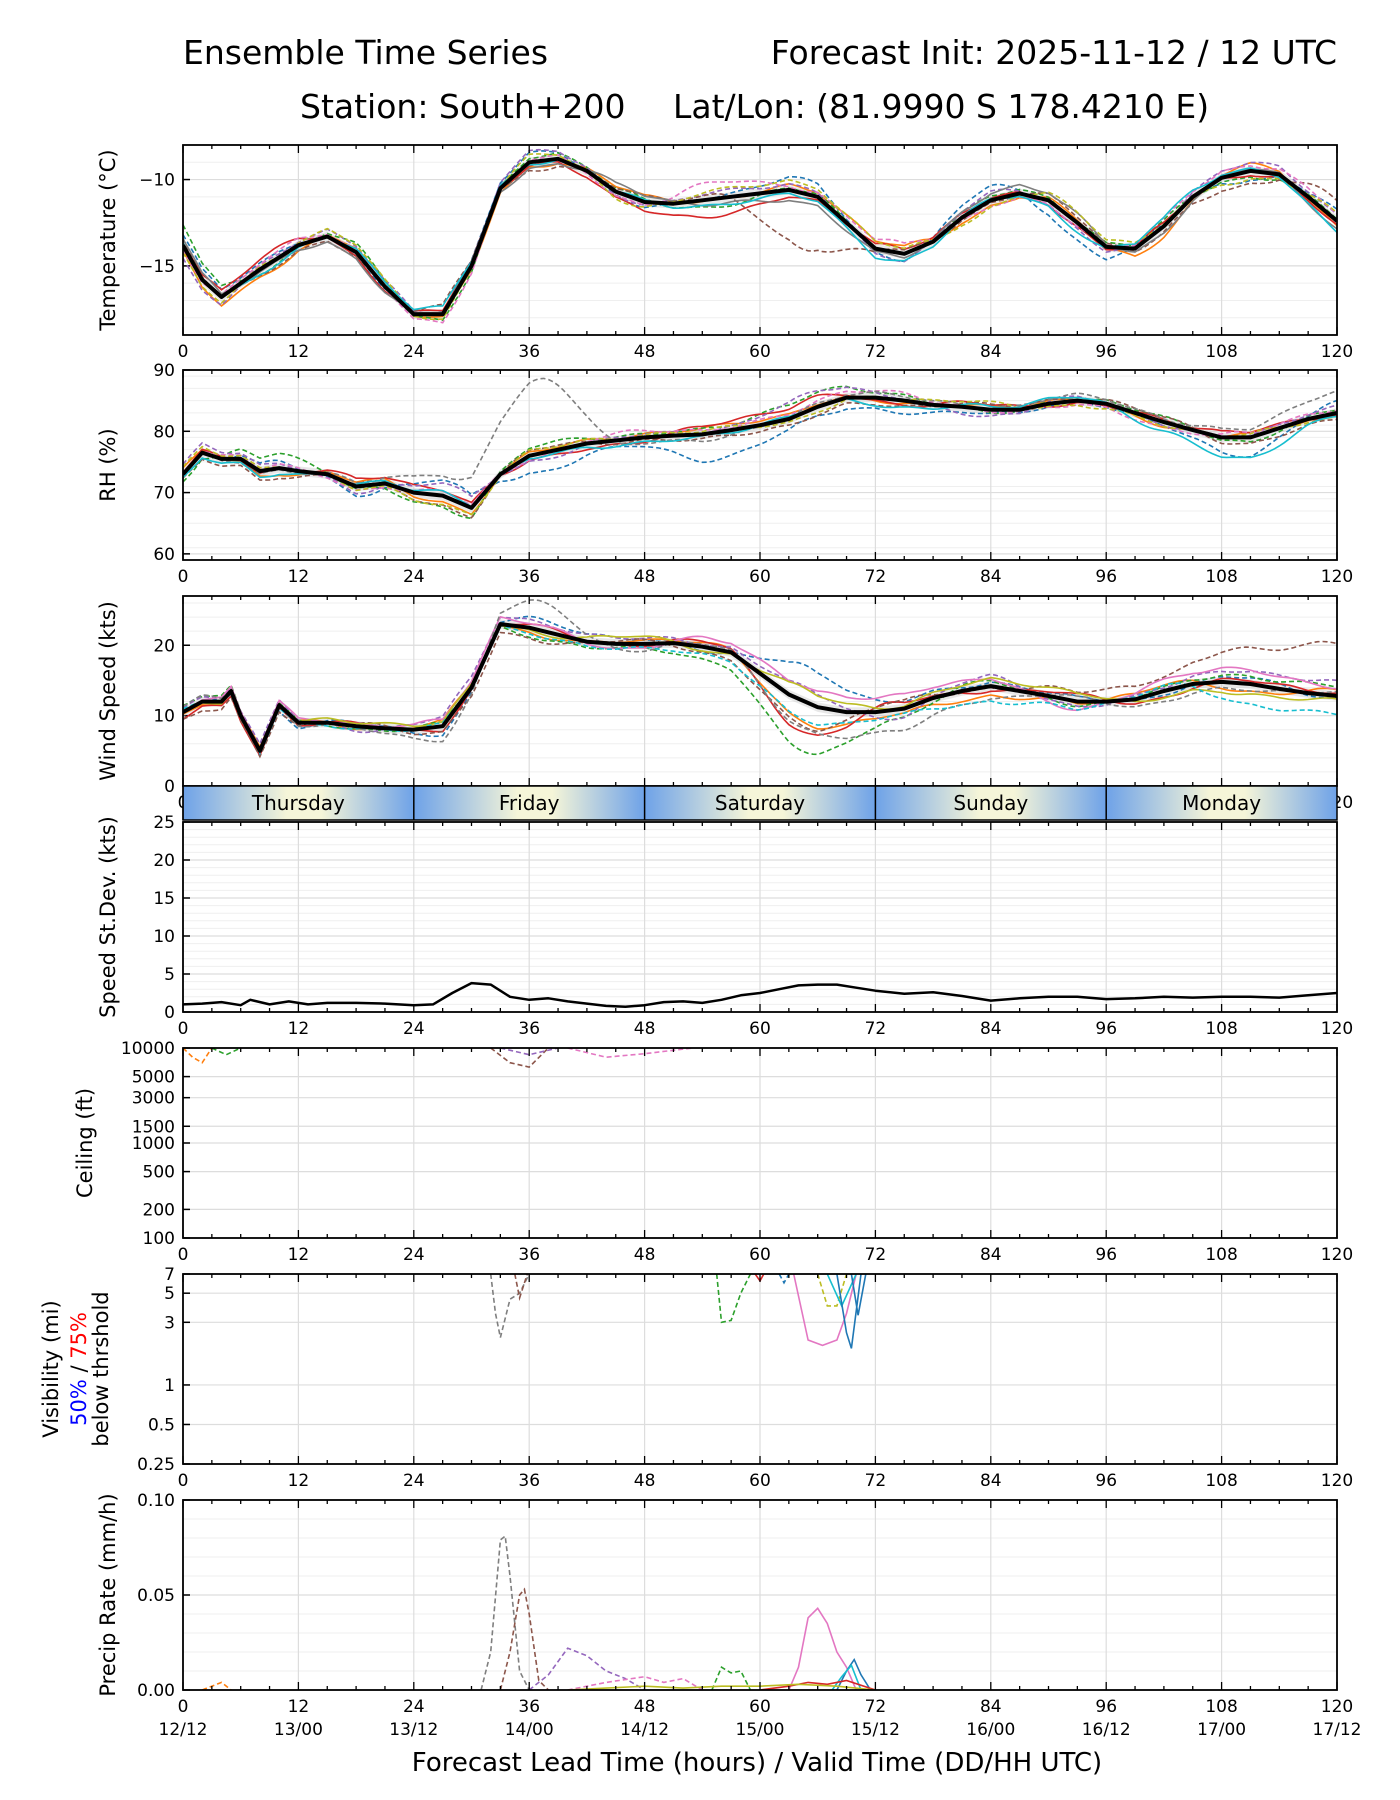 The width and height of the screenshot is (1400, 1800). Describe the element at coordinates (159, 1239) in the screenshot. I see `y-tick-label: 100` at that location.